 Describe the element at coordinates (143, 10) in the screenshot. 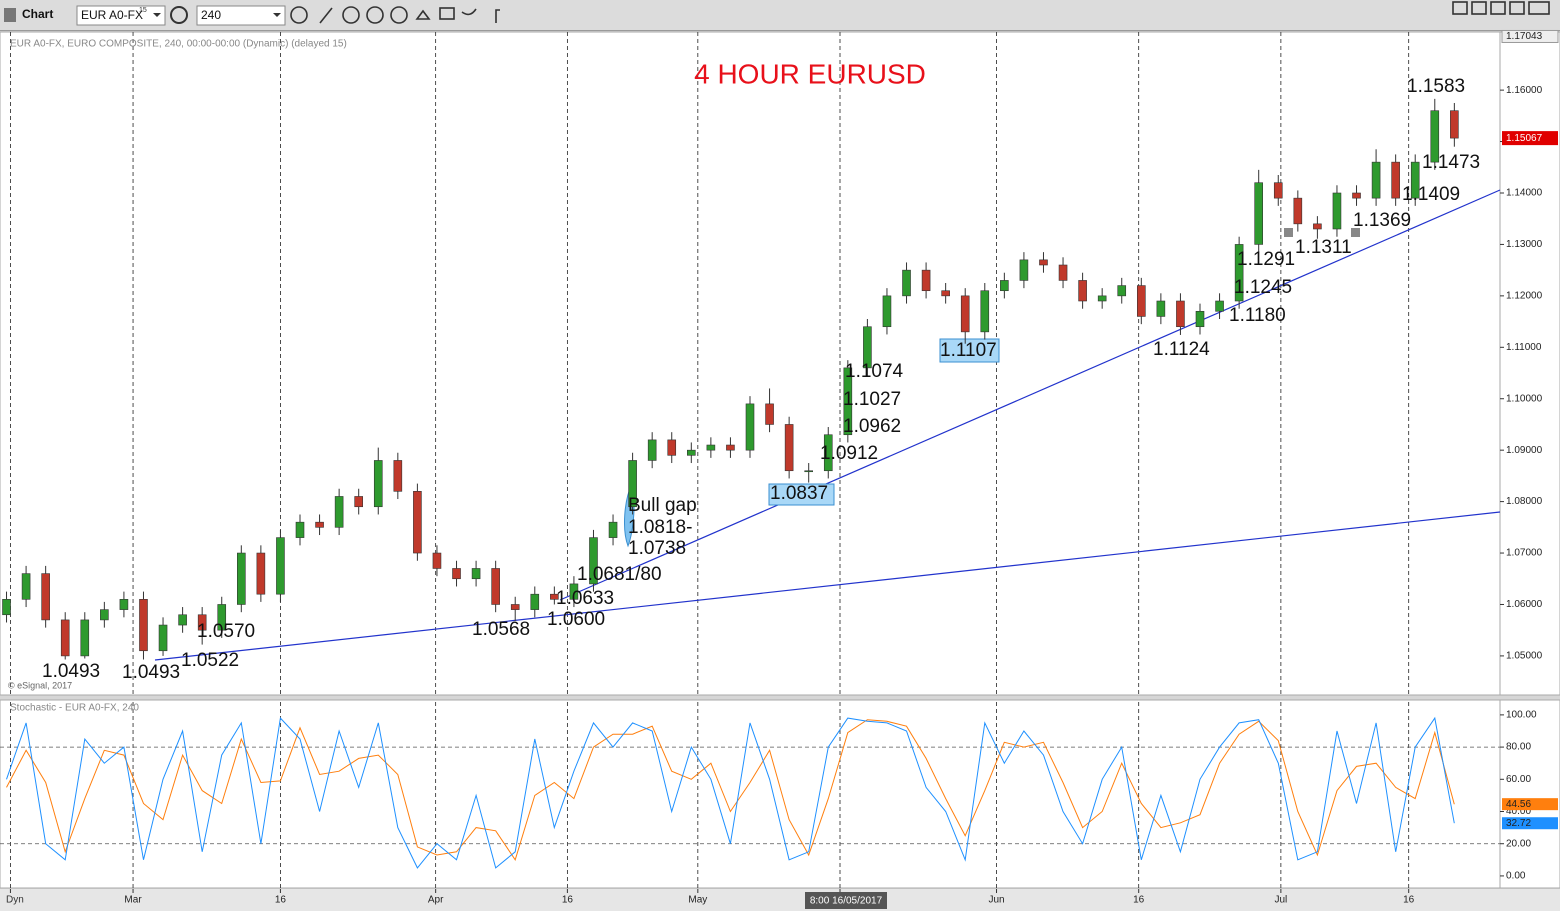

I see `symbol-delay: 15` at that location.